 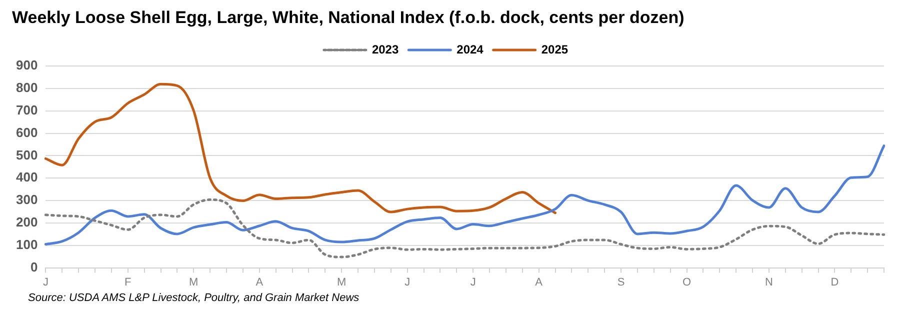 I want to click on y-tick-label: 400, so click(x=27, y=177).